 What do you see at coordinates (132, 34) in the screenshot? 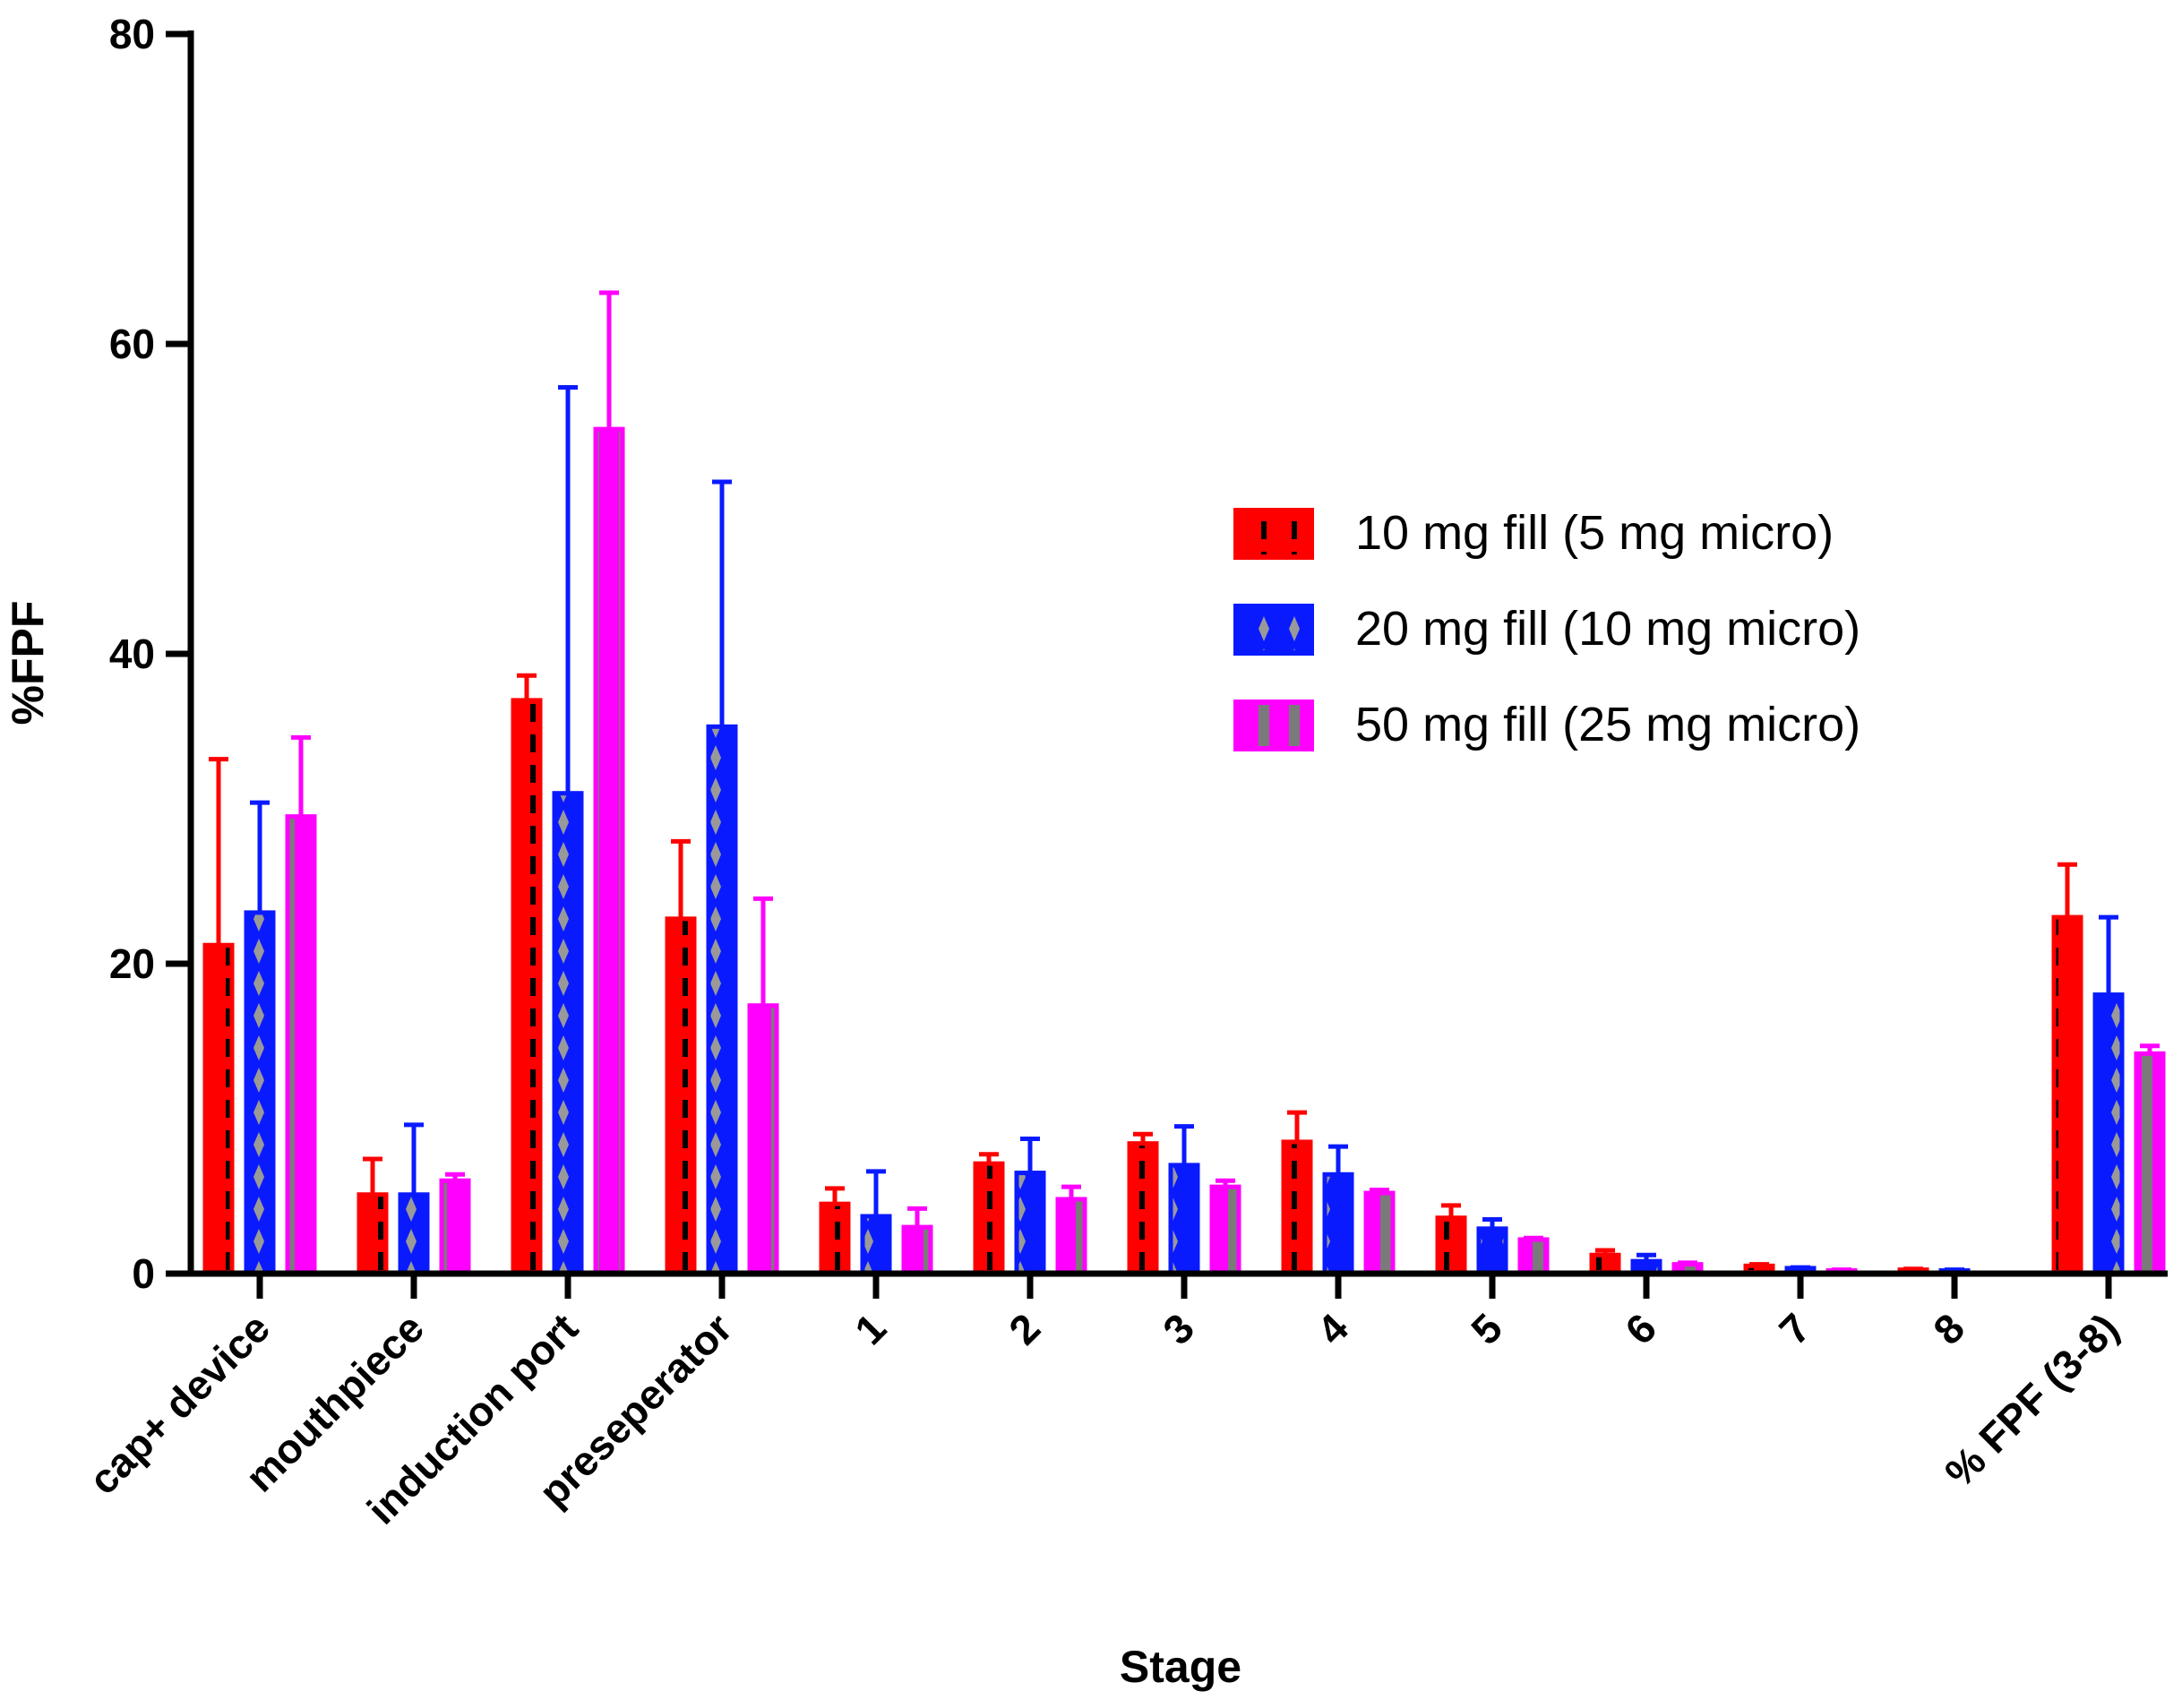
I see `y-tick-label: 80` at bounding box center [132, 34].